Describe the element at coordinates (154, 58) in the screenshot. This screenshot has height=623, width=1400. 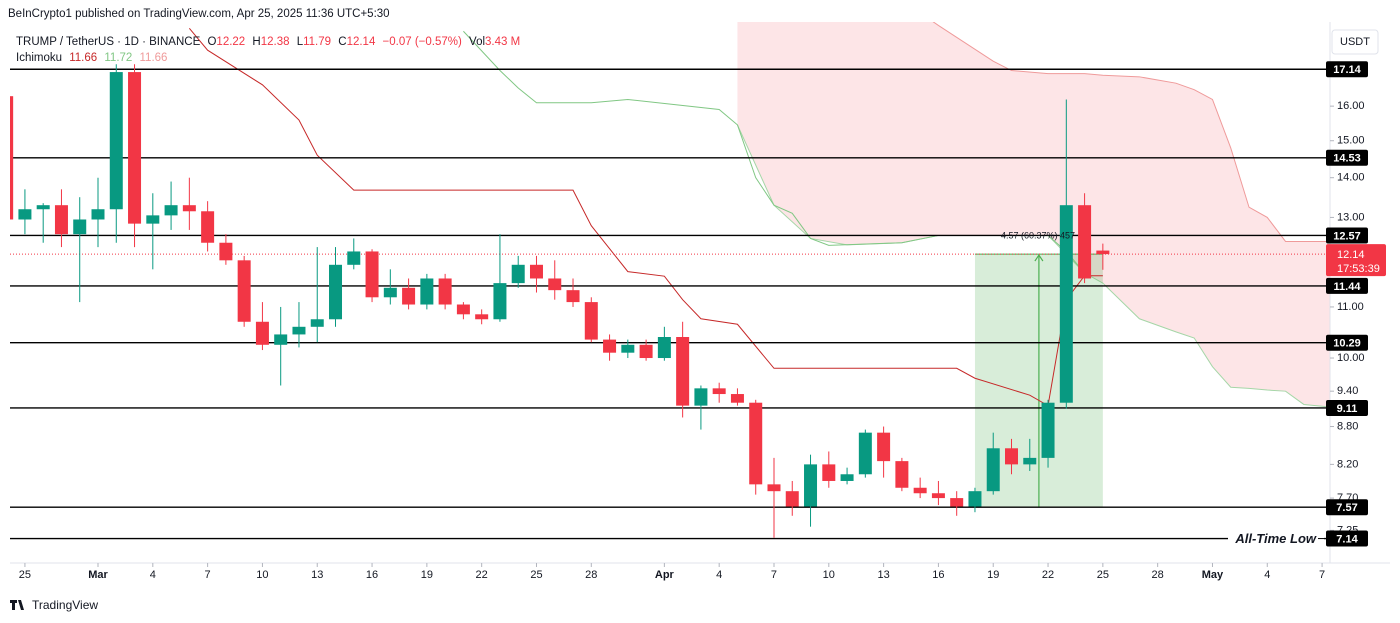
I see `indicator-value: 11.66` at that location.